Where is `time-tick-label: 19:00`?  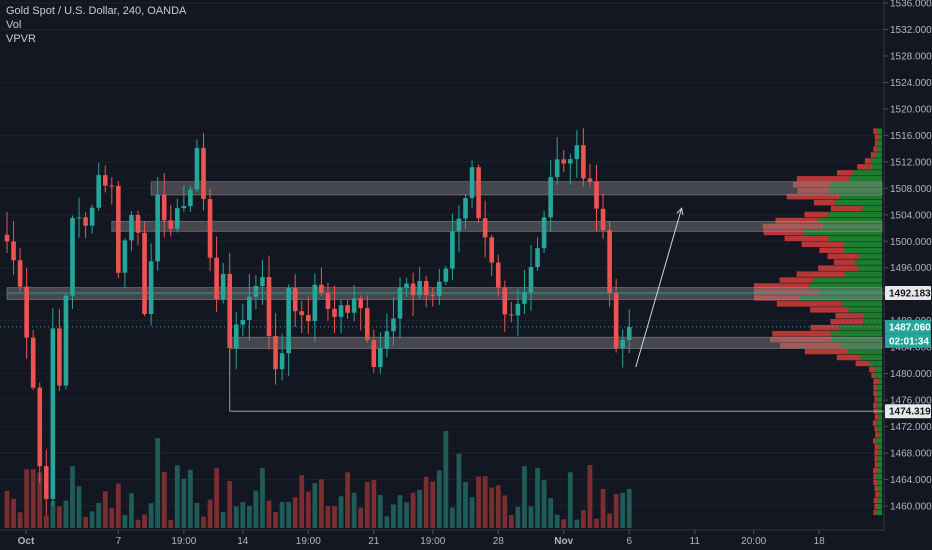 time-tick-label: 19:00 is located at coordinates (308, 541).